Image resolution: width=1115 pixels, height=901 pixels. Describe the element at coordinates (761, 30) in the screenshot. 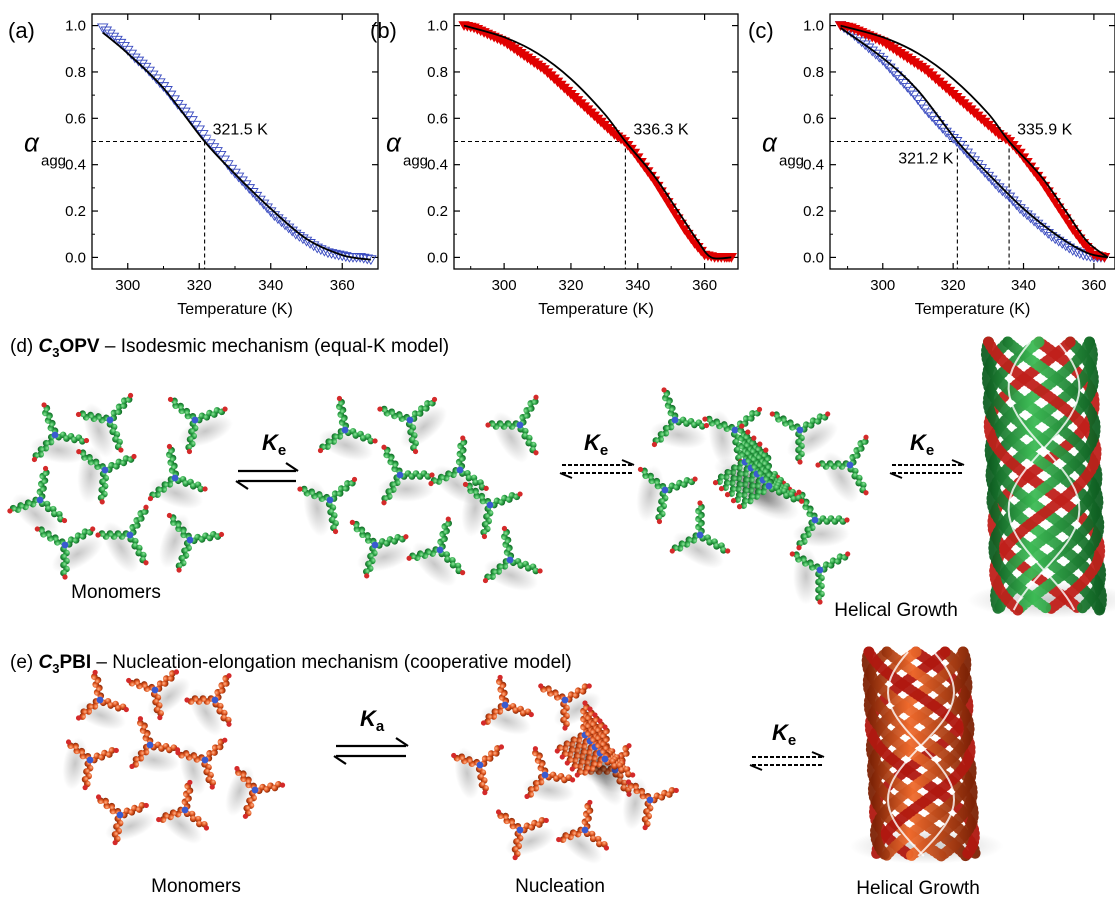

I see `panel-label: (c)` at that location.